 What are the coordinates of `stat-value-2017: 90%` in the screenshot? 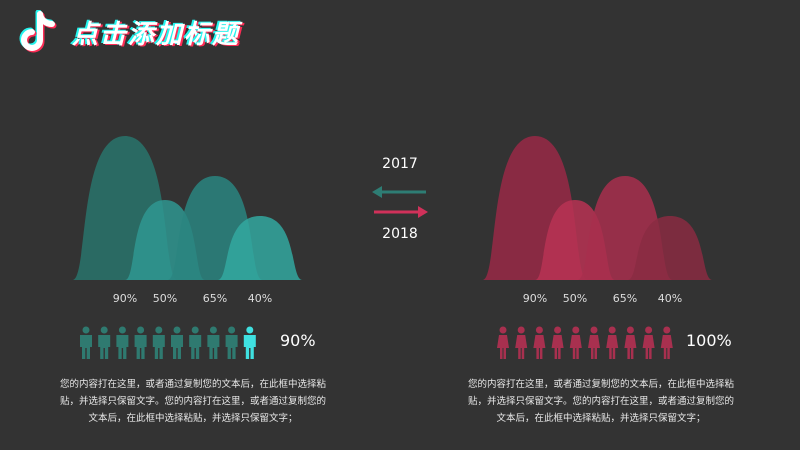 It's located at (298, 340).